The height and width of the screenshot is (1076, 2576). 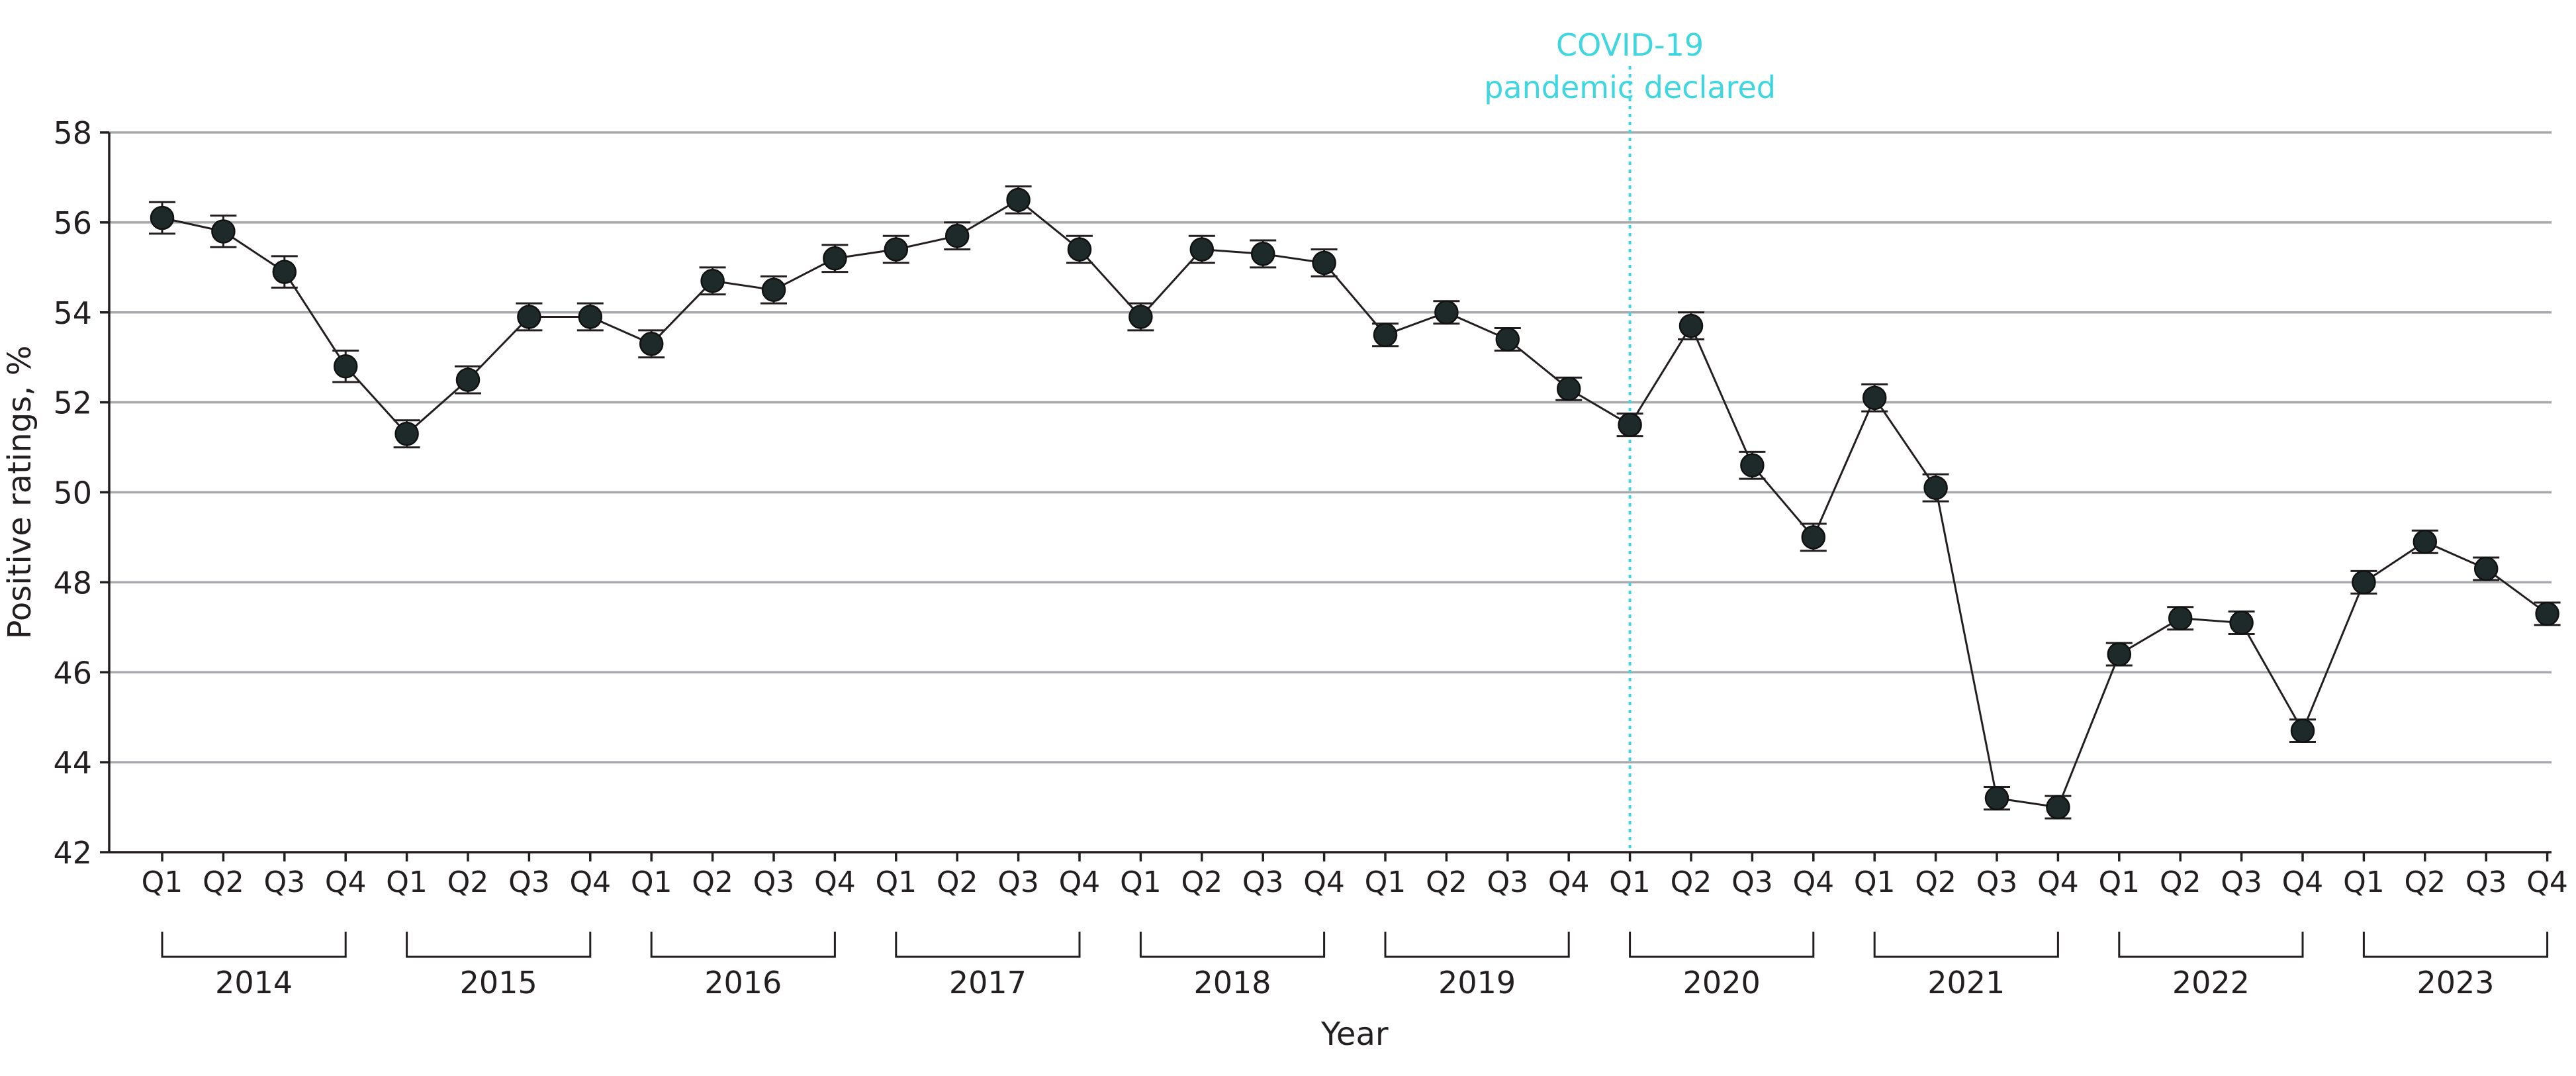 What do you see at coordinates (2303, 882) in the screenshot?
I see `x-tick-label-35: Q4` at bounding box center [2303, 882].